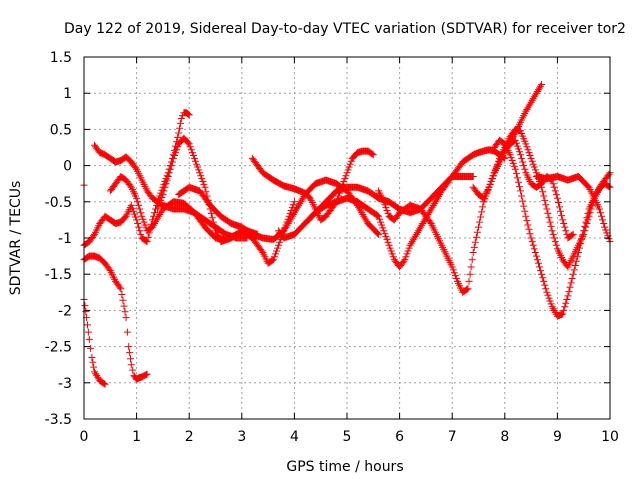  Describe the element at coordinates (61, 58) in the screenshot. I see `y-tick-label: 1.5` at that location.